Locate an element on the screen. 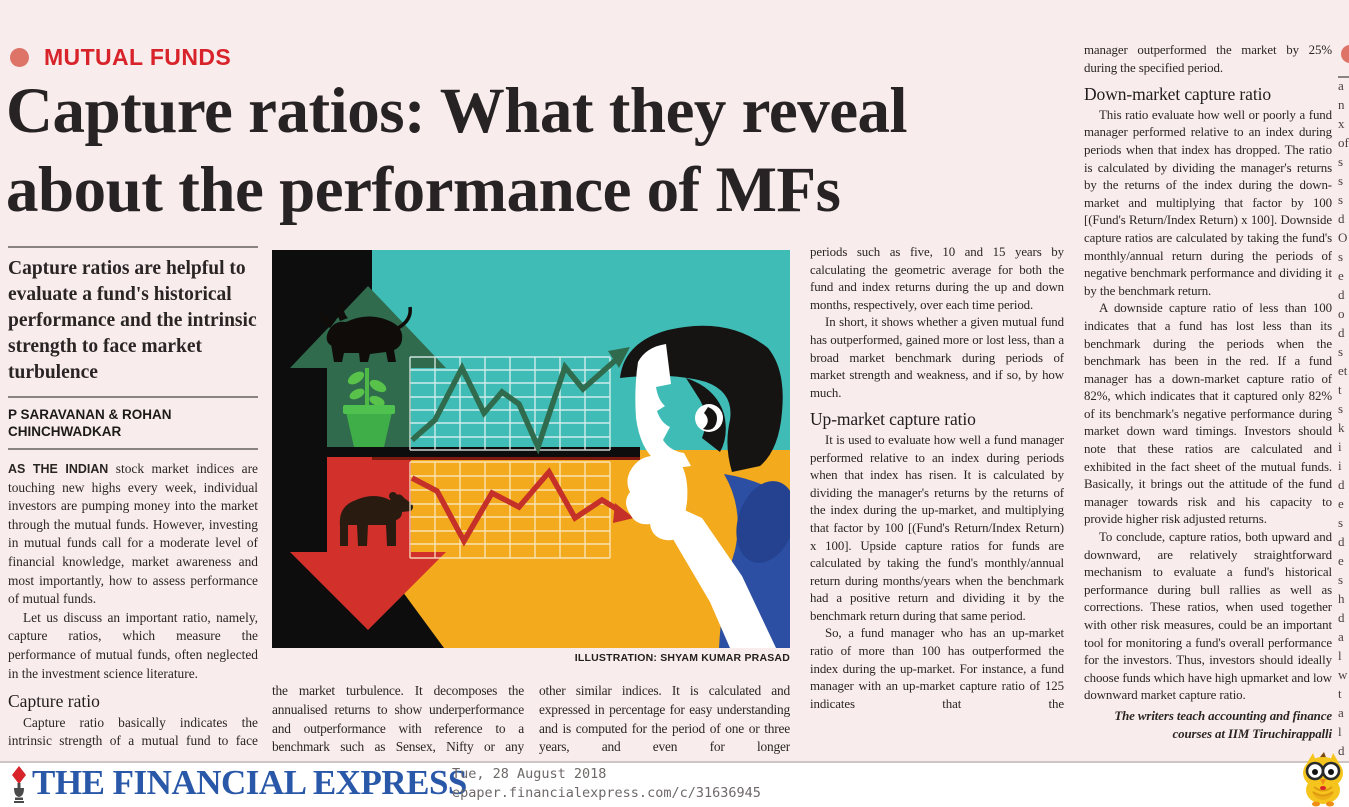 The width and height of the screenshot is (1349, 807). divider-band is located at coordinates (456, 452).